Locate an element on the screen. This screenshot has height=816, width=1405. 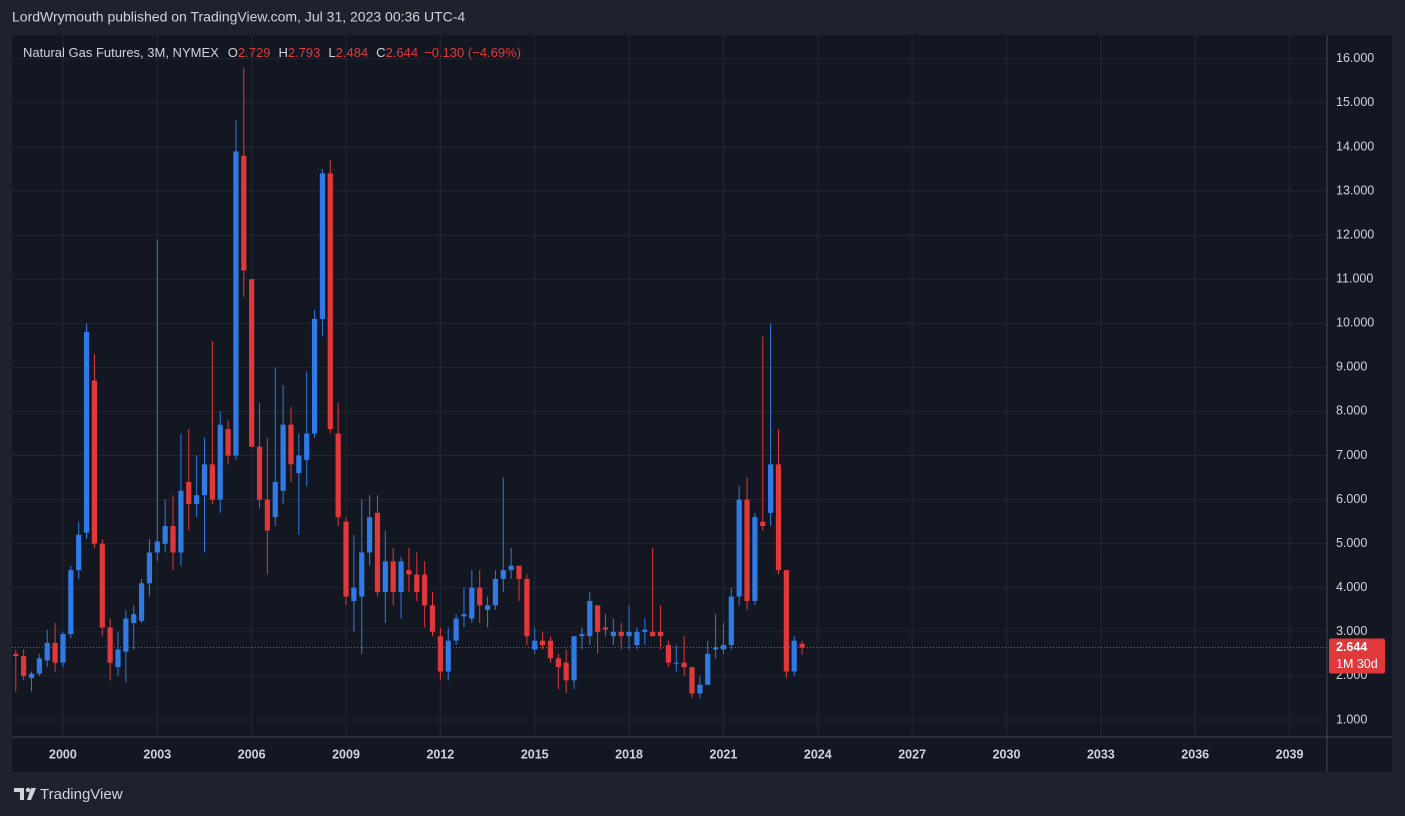
legend-value: 2.729 is located at coordinates (254, 52).